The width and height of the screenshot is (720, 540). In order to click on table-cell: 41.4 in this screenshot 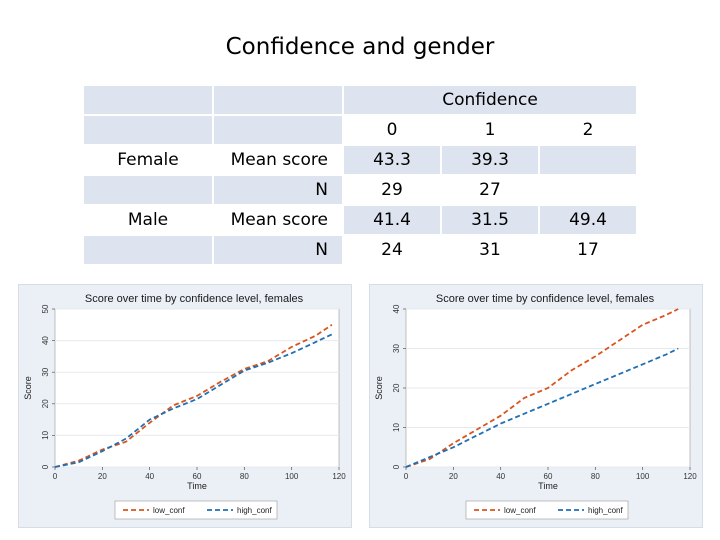, I will do `click(392, 220)`.